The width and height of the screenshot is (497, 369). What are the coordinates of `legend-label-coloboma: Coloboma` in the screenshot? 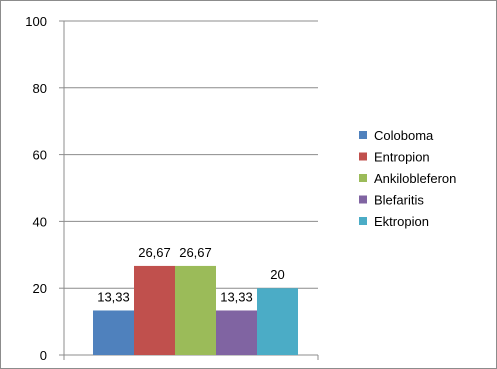 It's located at (404, 135).